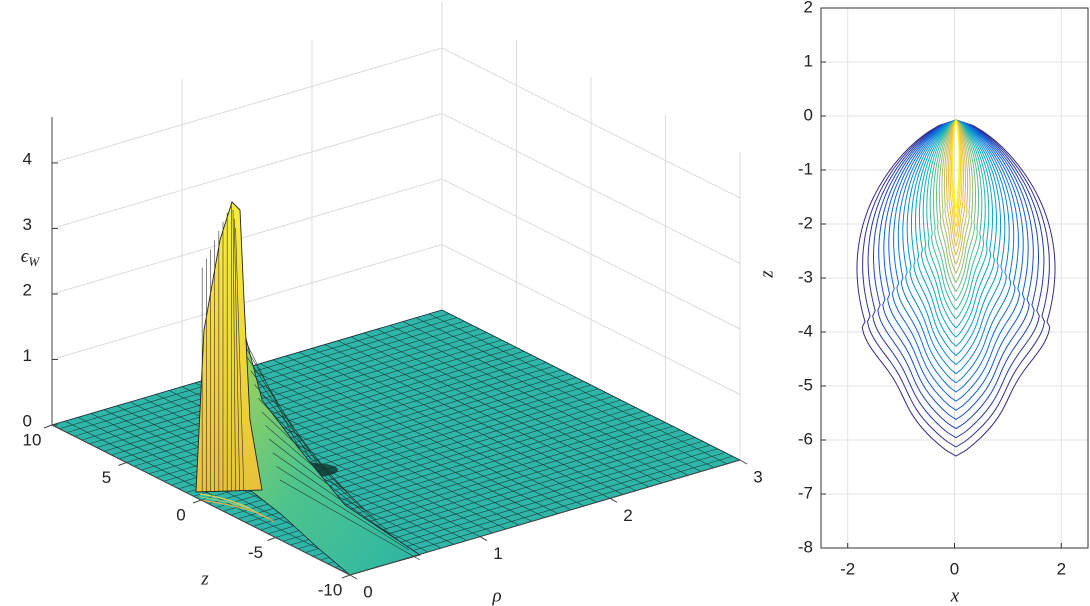 Image resolution: width=1090 pixels, height=606 pixels. What do you see at coordinates (545, 517) in the screenshot?
I see `x-axis-line` at bounding box center [545, 517].